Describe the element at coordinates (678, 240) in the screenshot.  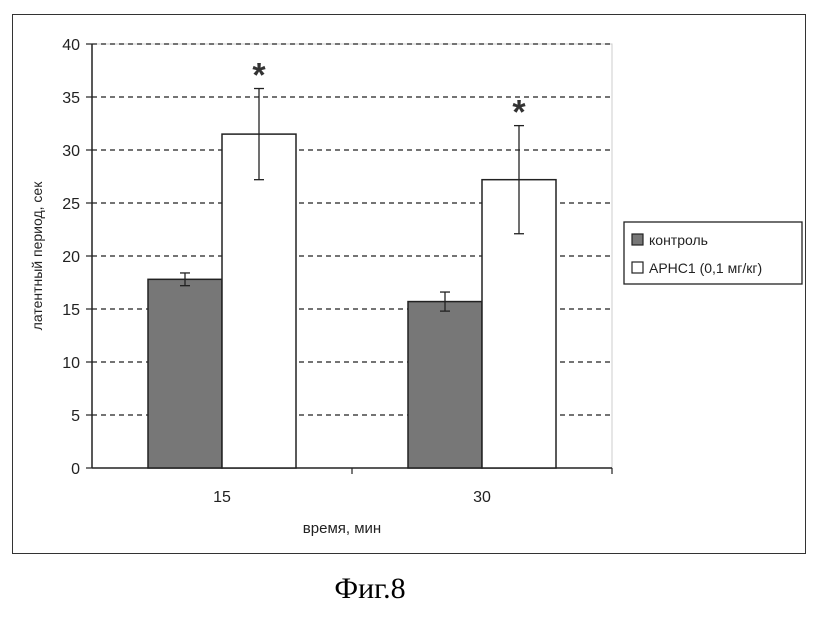
I see `legend-label: контроль` at that location.